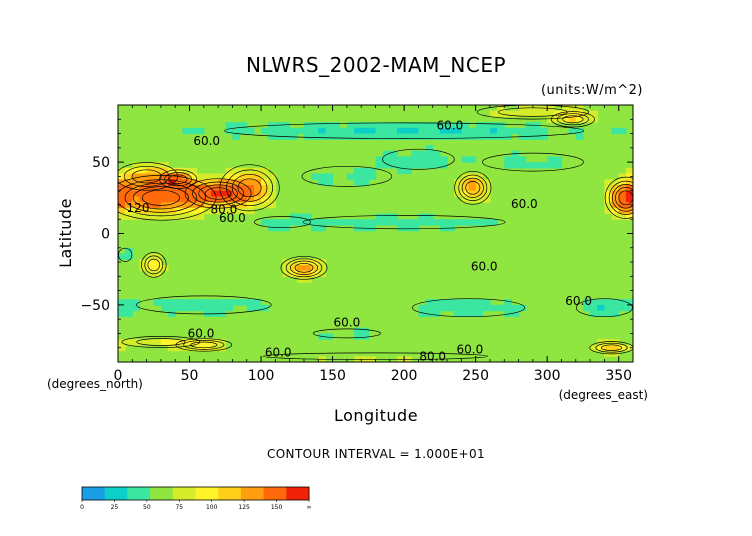 This screenshot has height=536, width=752. I want to click on contour-interval-text: CONTOUR INTERVAL = 1.000E+01, so click(376, 454).